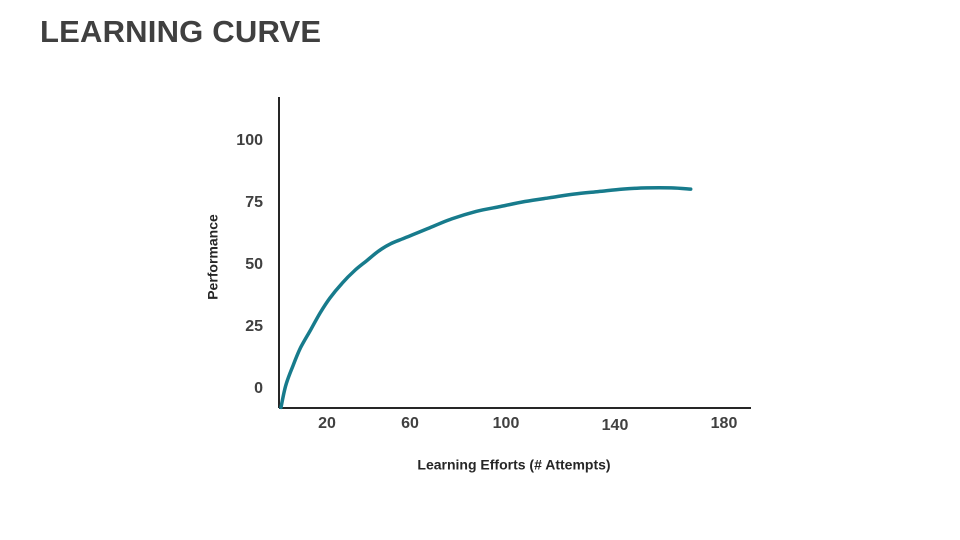  Describe the element at coordinates (254, 202) in the screenshot. I see `y-tick-label: 75` at that location.